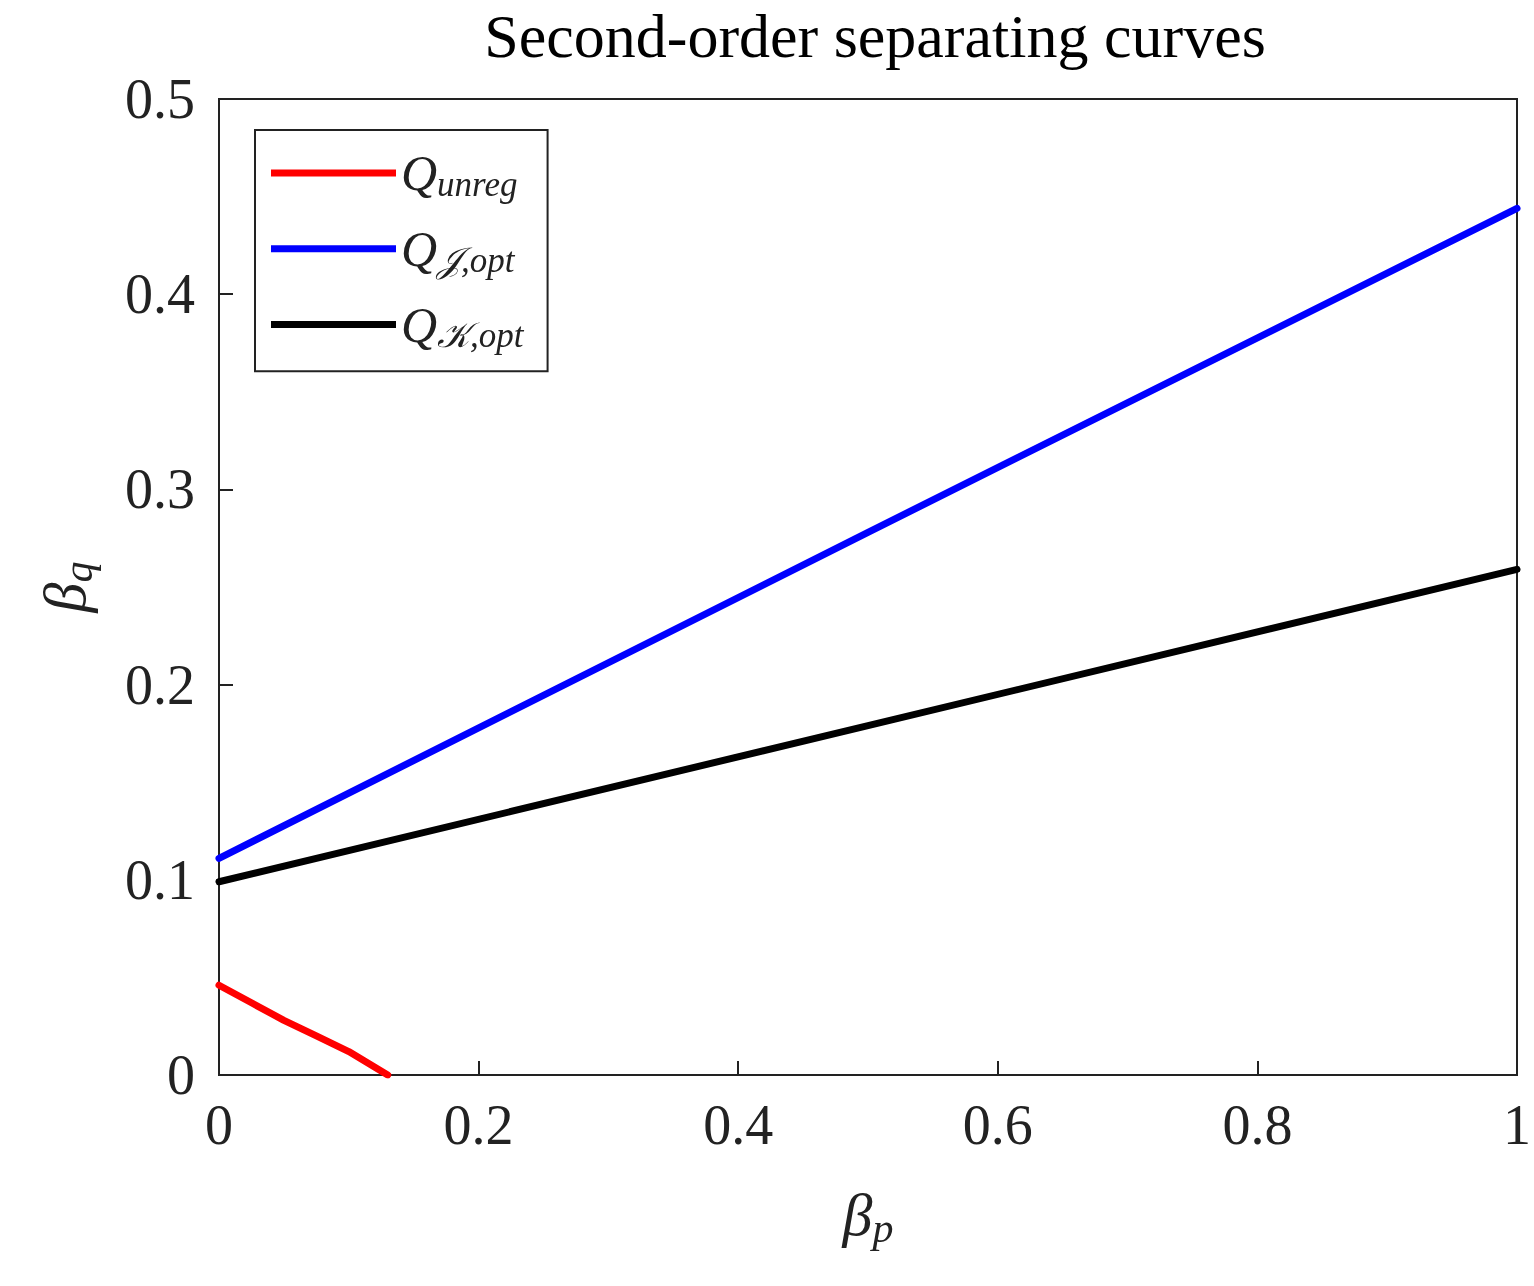  Describe the element at coordinates (875, 36) in the screenshot. I see `chart-title: Second-order separating curves` at that location.